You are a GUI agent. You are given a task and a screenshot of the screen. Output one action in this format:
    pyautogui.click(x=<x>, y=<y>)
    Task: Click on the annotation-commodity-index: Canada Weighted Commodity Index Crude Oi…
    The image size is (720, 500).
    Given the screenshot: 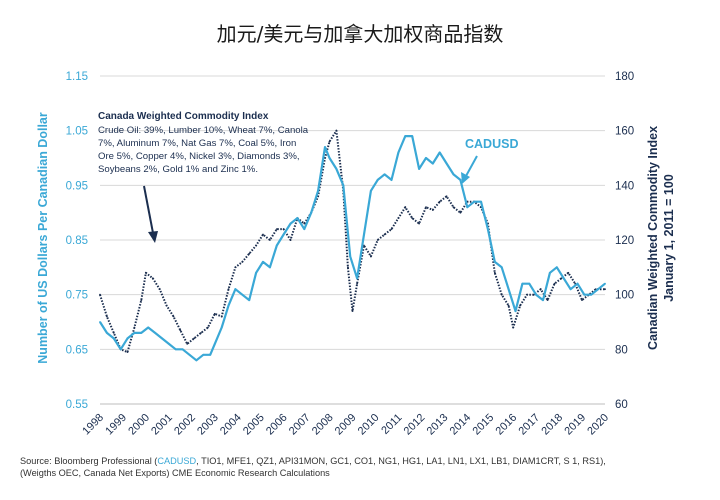 What is the action you would take?
    pyautogui.click(x=203, y=177)
    